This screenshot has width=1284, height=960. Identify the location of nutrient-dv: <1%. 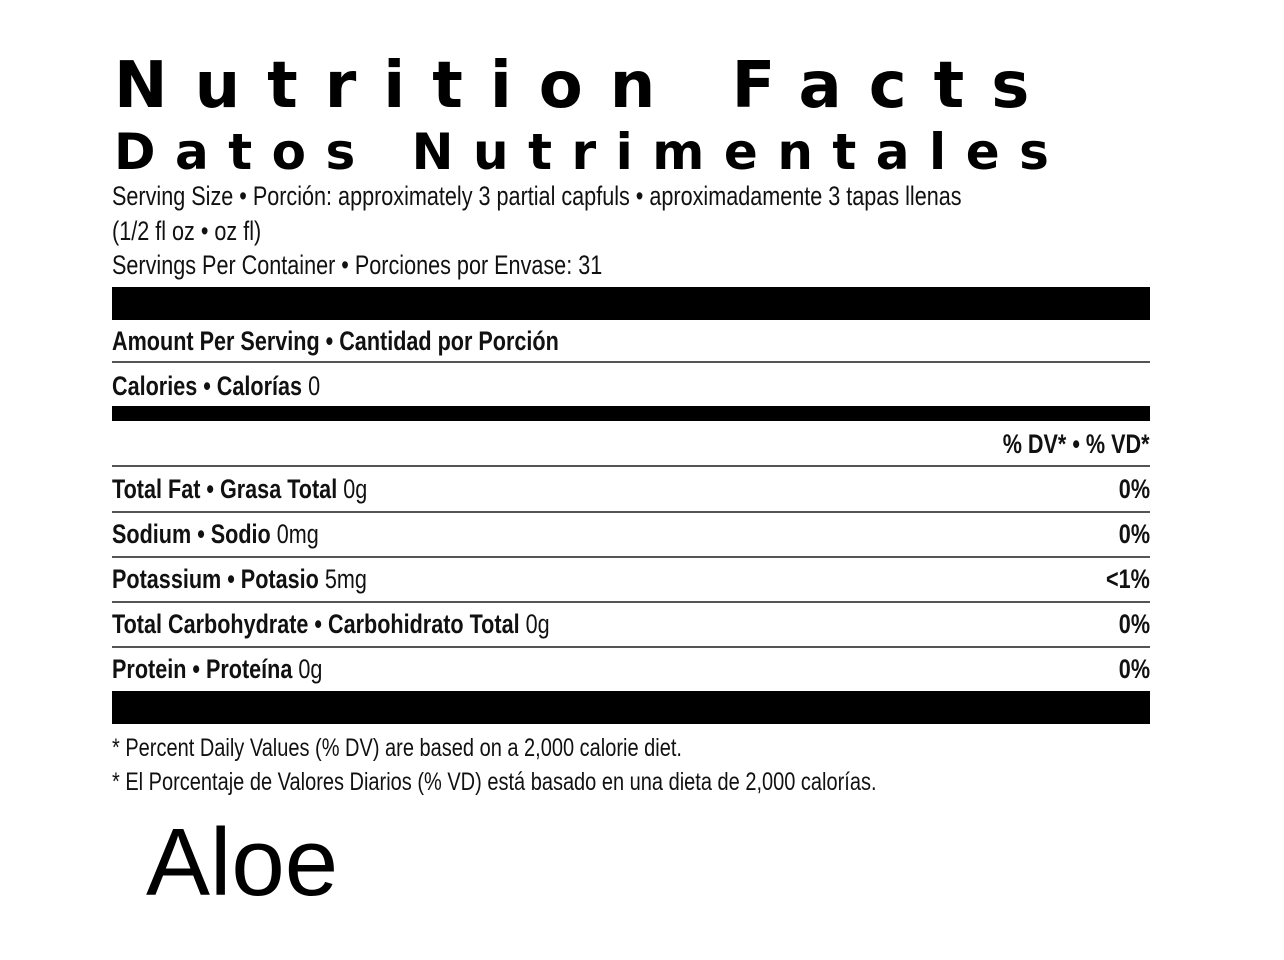
(1128, 579).